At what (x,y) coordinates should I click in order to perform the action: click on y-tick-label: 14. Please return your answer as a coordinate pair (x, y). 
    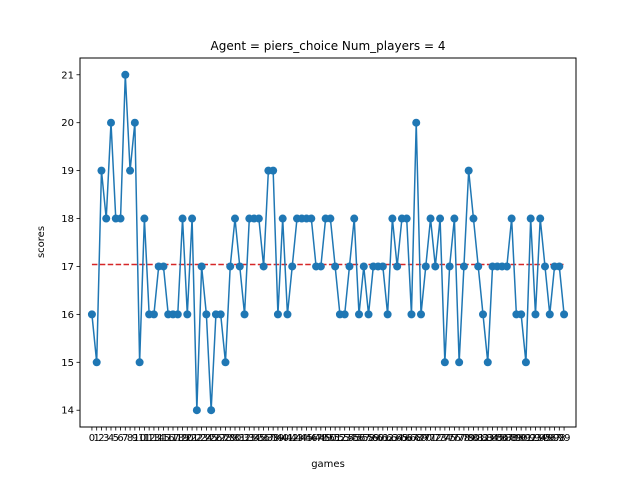
    Looking at the image, I should click on (67, 411).